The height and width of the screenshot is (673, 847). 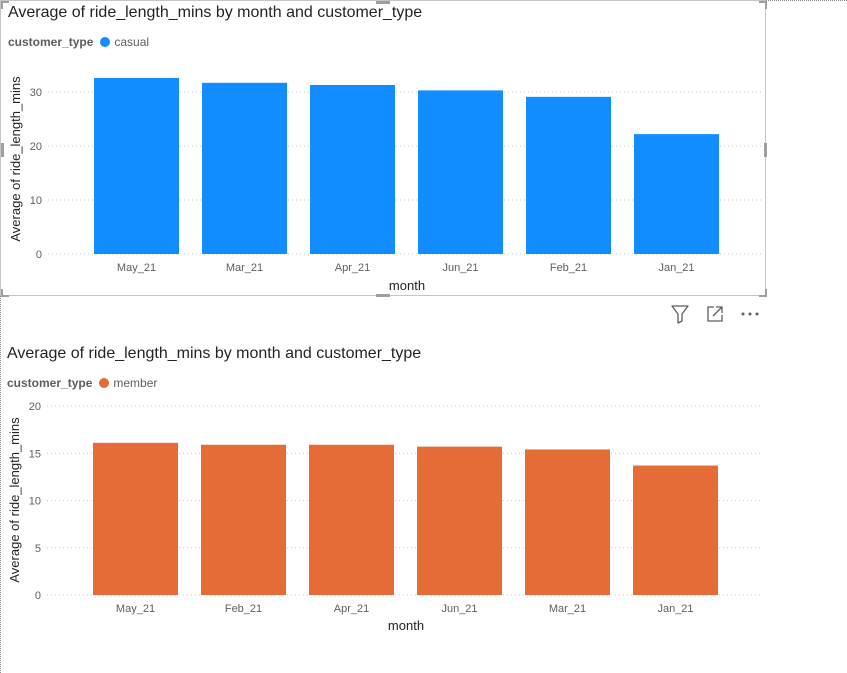 What do you see at coordinates (0, 336) in the screenshot?
I see `canvas-border-left` at bounding box center [0, 336].